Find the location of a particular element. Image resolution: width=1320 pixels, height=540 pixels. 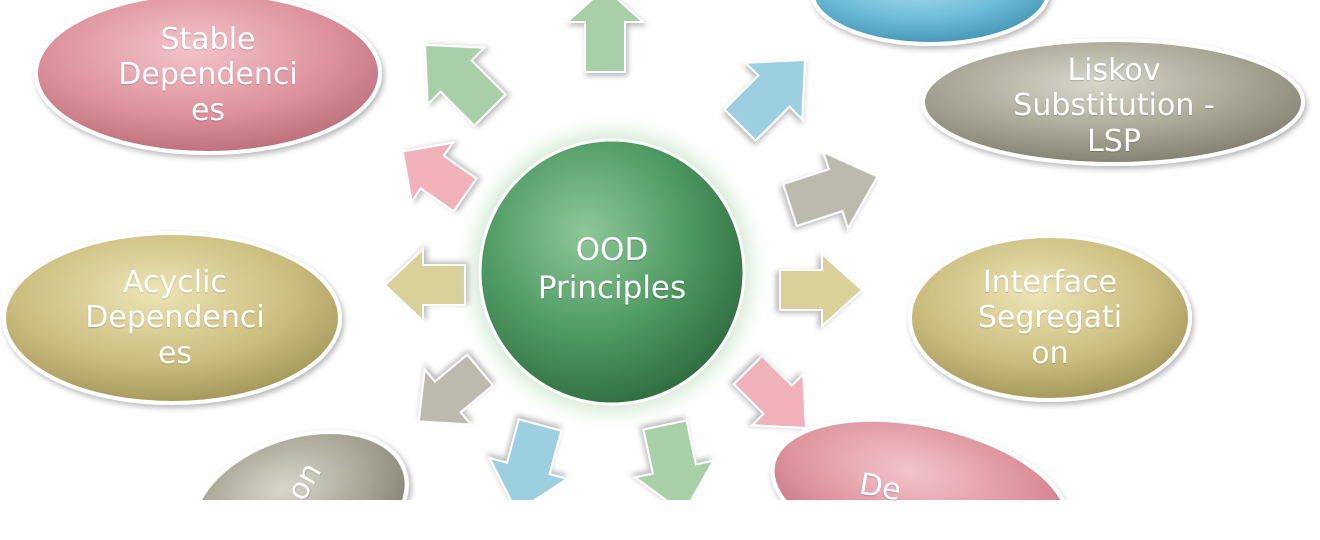

arrow-up-icon is located at coordinates (605, 36).